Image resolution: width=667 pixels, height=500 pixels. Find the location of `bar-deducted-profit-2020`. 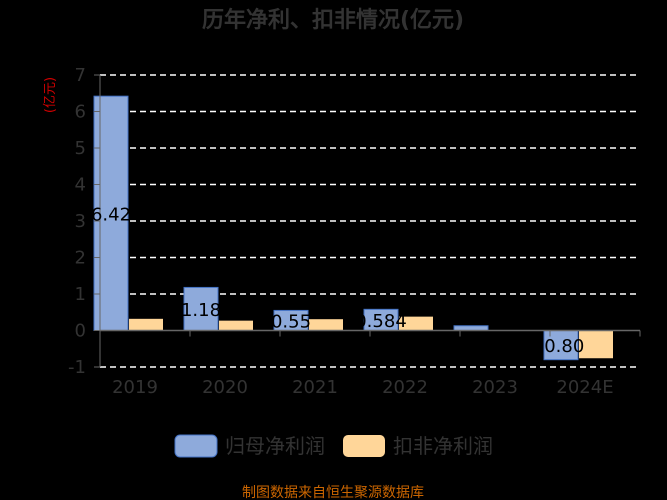

bar-deducted-profit-2020 is located at coordinates (236, 325).